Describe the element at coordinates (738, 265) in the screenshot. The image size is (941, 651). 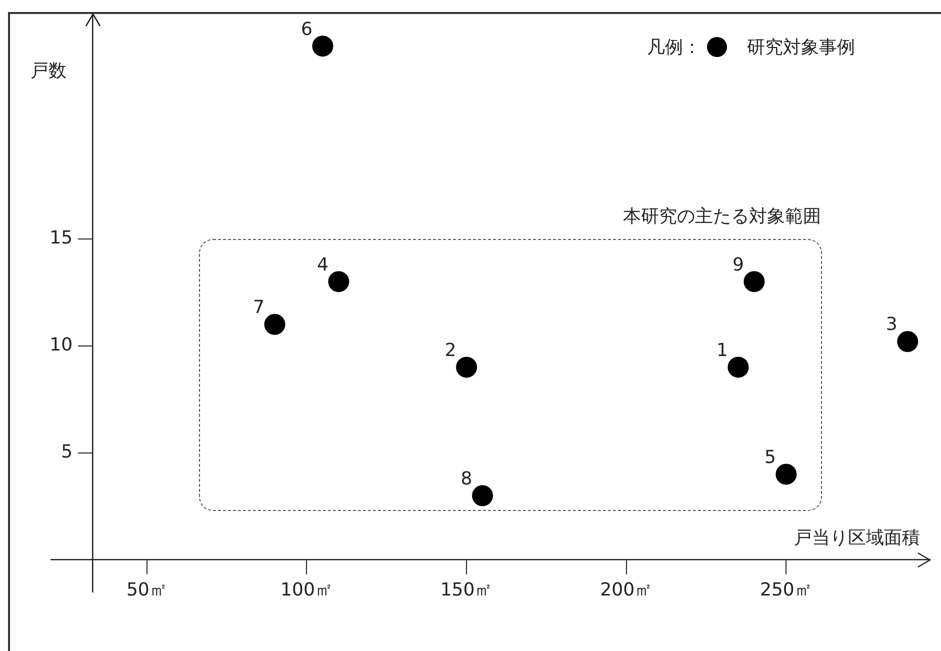
I see `annotation: 9` at that location.